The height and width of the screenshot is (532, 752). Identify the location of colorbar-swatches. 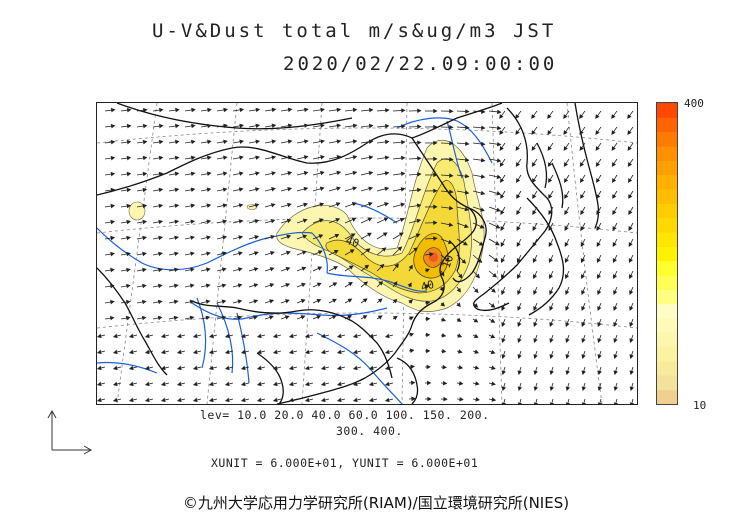
(667, 253).